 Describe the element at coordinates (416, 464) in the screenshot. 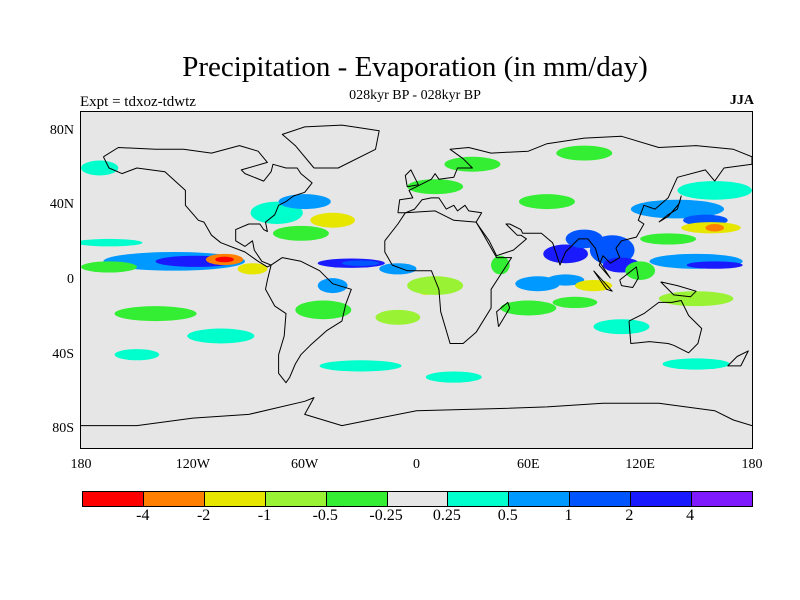

I see `lon-tick-label: 0` at that location.